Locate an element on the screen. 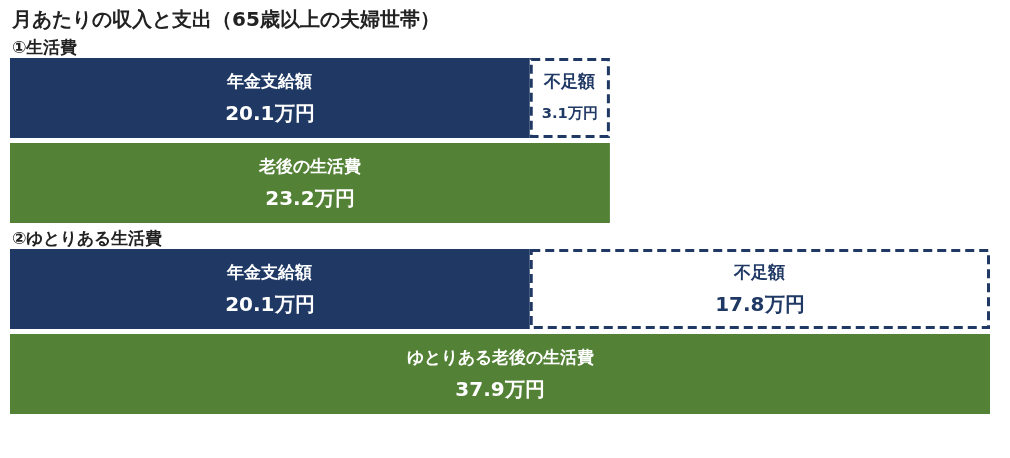 This screenshot has width=1010, height=458. data-label: 23.2万円 is located at coordinates (310, 197).